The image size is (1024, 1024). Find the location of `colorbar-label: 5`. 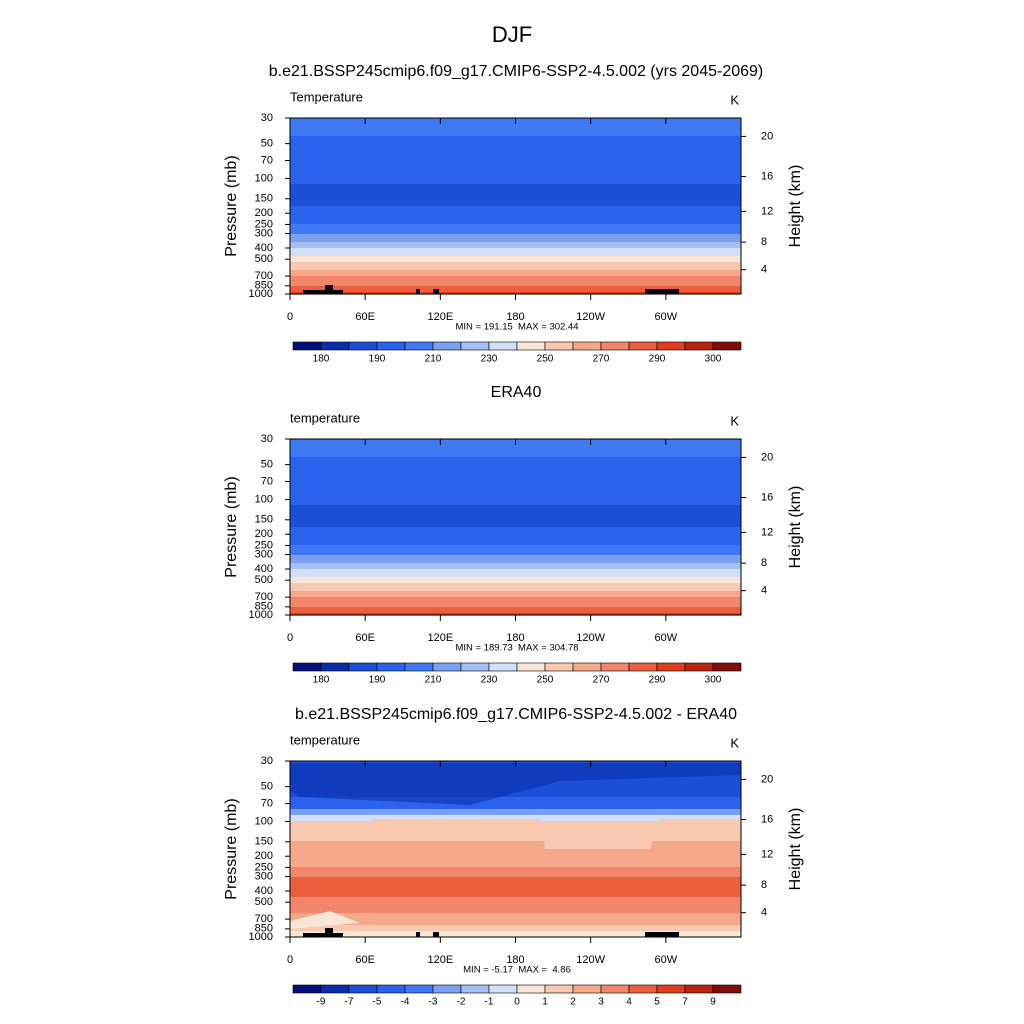

colorbar-label: 5 is located at coordinates (657, 1002).